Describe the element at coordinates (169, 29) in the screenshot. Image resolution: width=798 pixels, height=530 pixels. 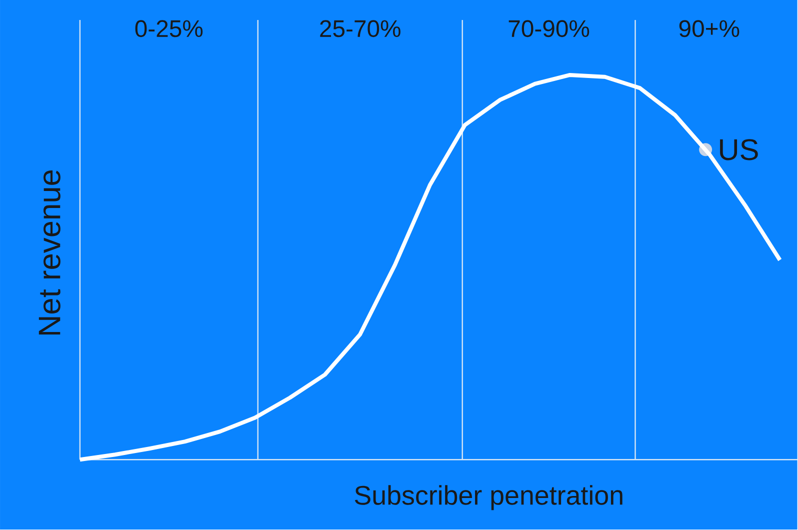
I see `text: 0-25%` at that location.